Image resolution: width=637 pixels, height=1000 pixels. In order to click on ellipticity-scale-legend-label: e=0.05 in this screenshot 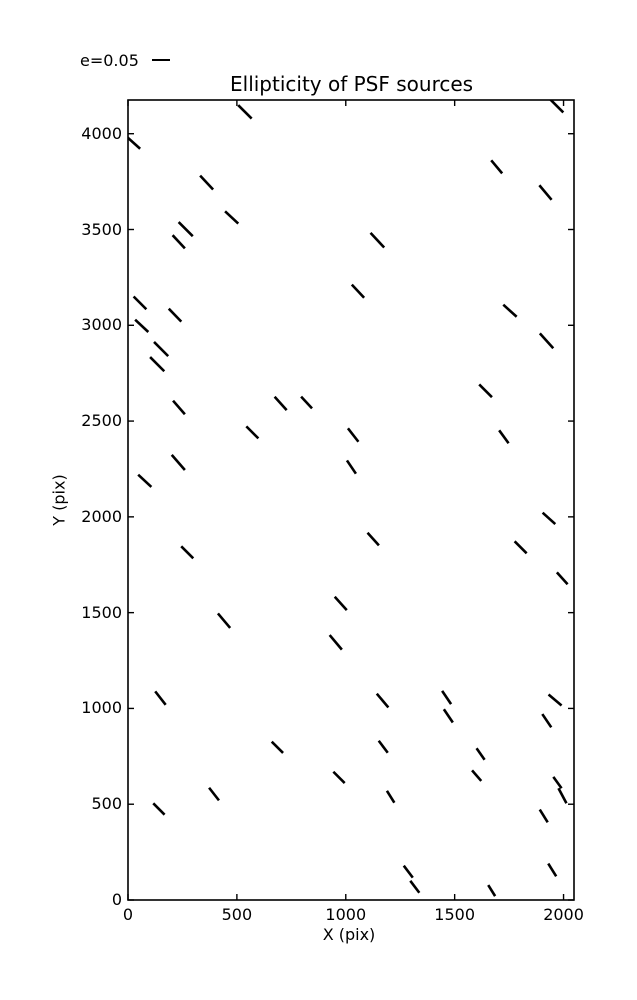, I will do `click(109, 60)`.